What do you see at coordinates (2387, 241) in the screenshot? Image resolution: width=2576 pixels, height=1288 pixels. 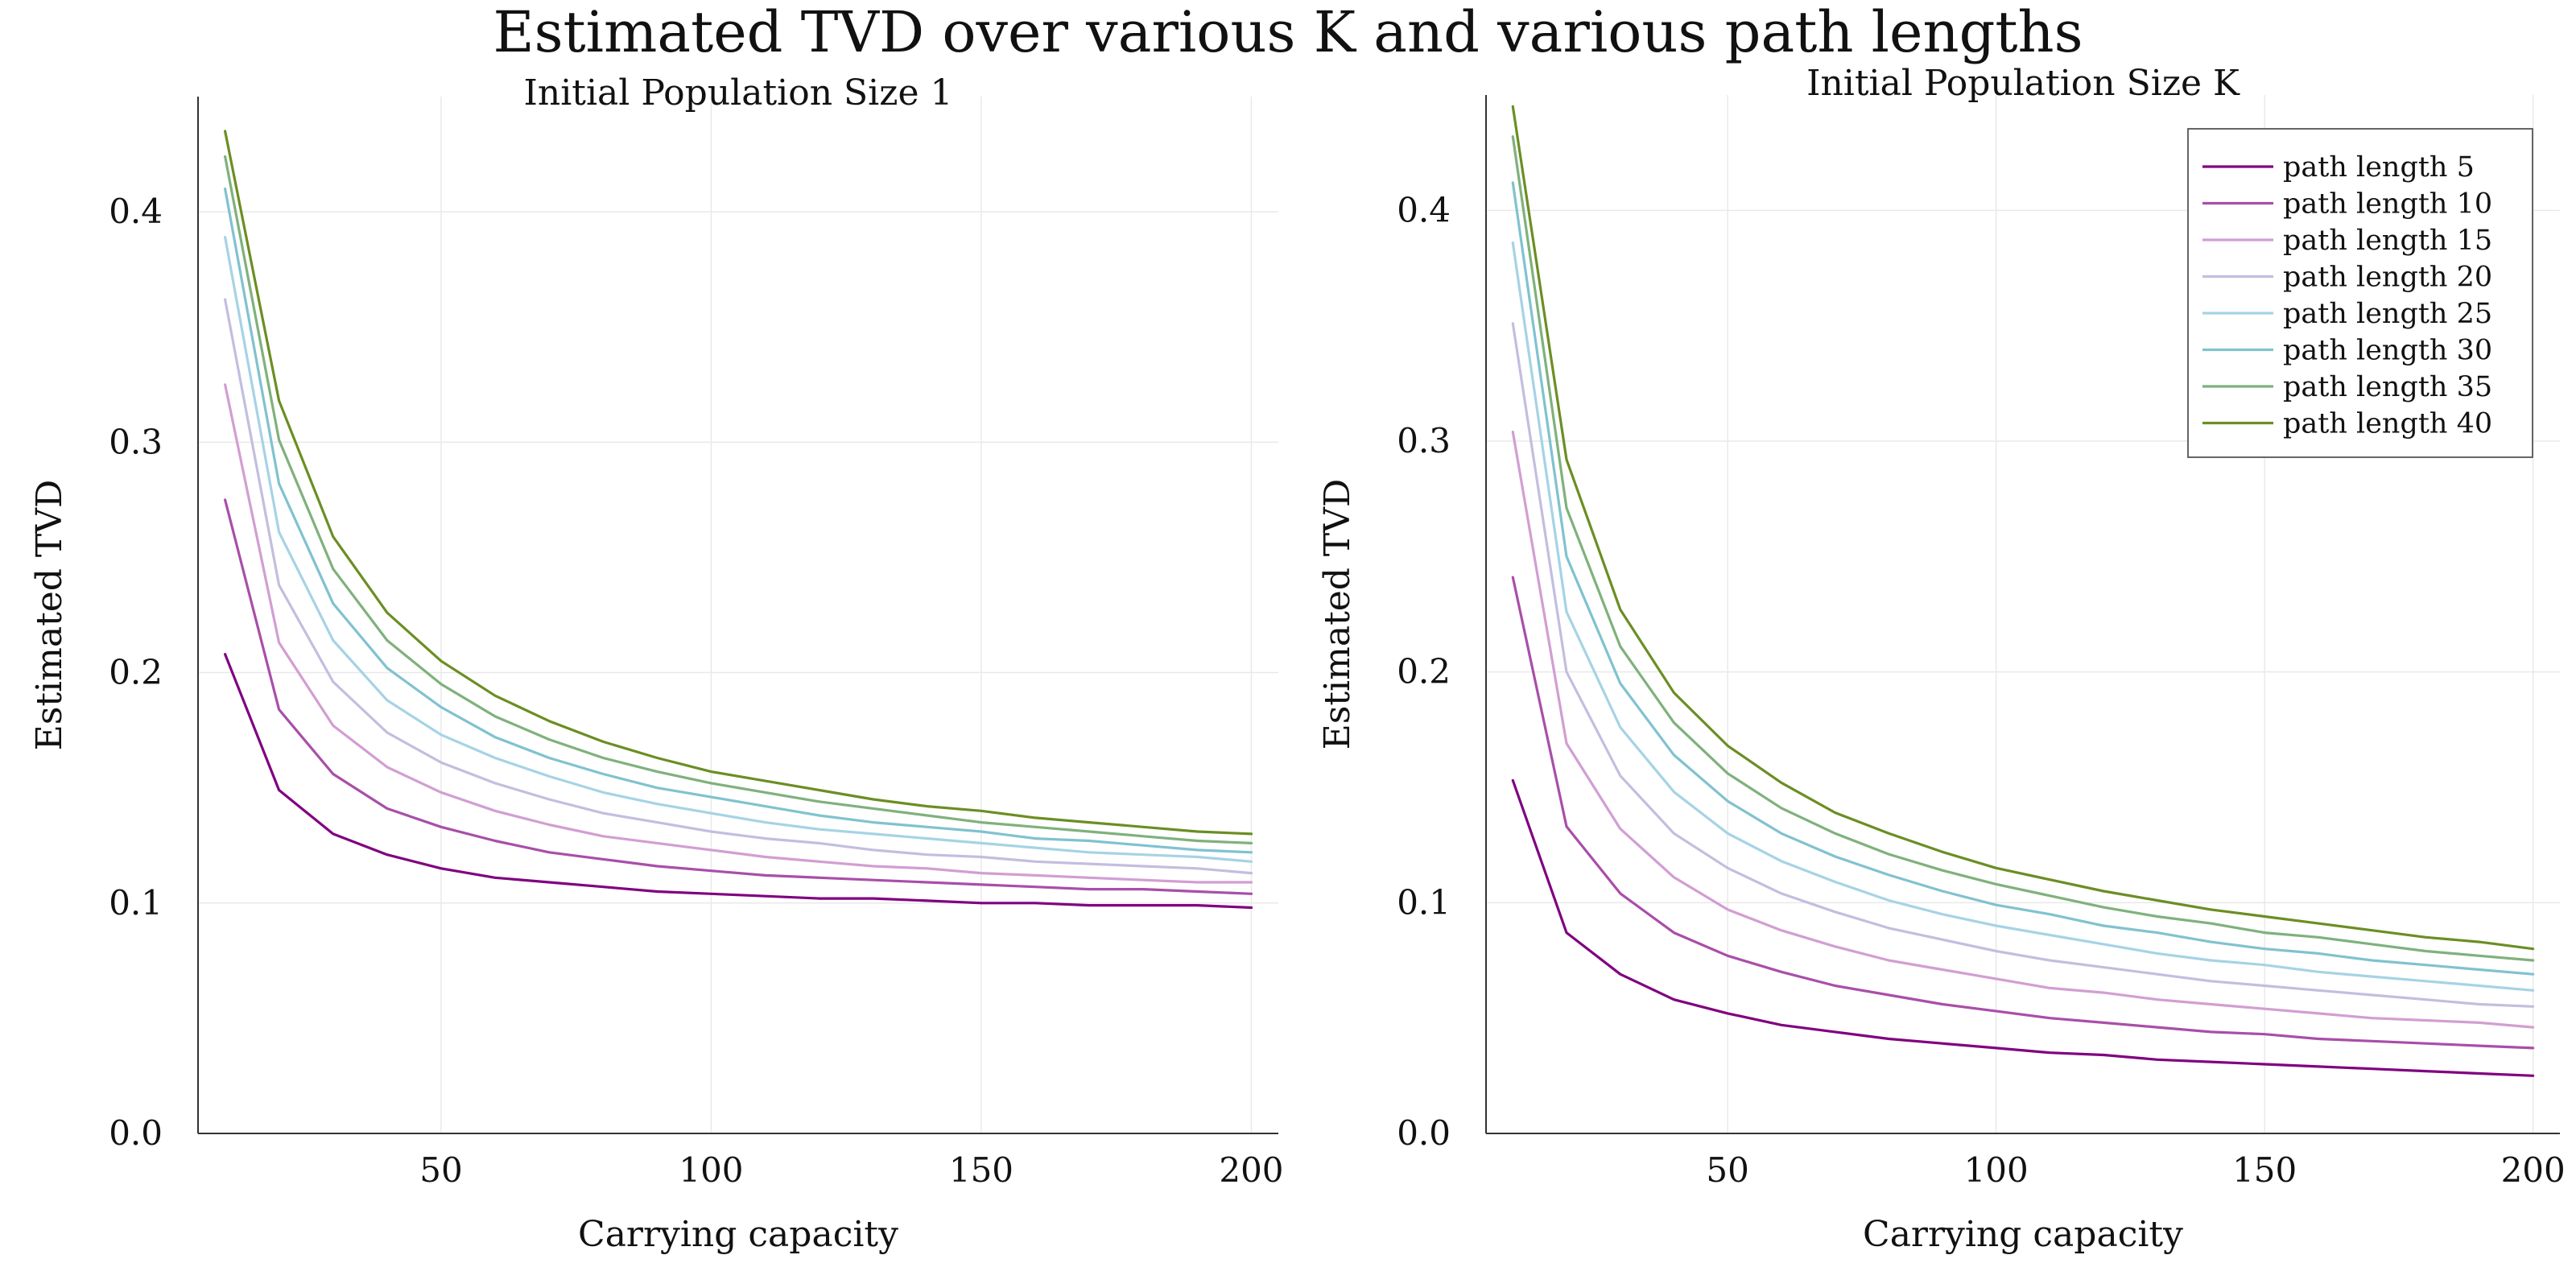 I see `legend-label: path length 15` at bounding box center [2387, 241].